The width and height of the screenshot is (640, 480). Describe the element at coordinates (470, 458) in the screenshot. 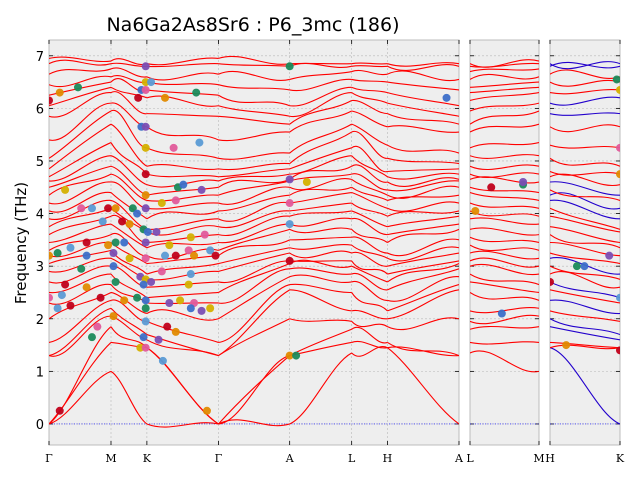

I see `x-tick-label: L` at that location.